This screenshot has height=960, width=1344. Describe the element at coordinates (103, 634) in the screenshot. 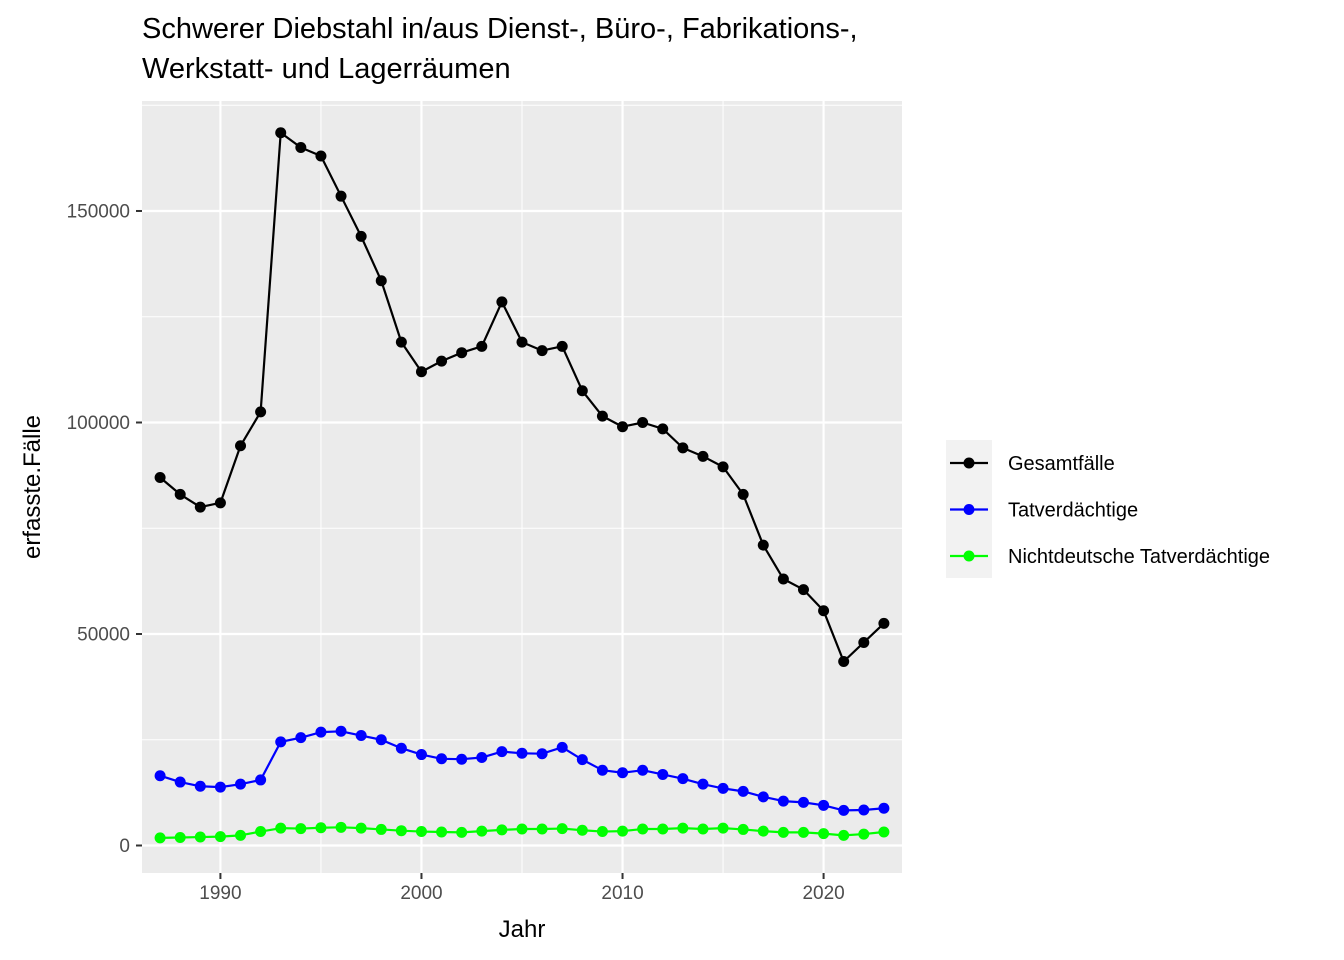

I see `y-tick-label: 50000` at that location.